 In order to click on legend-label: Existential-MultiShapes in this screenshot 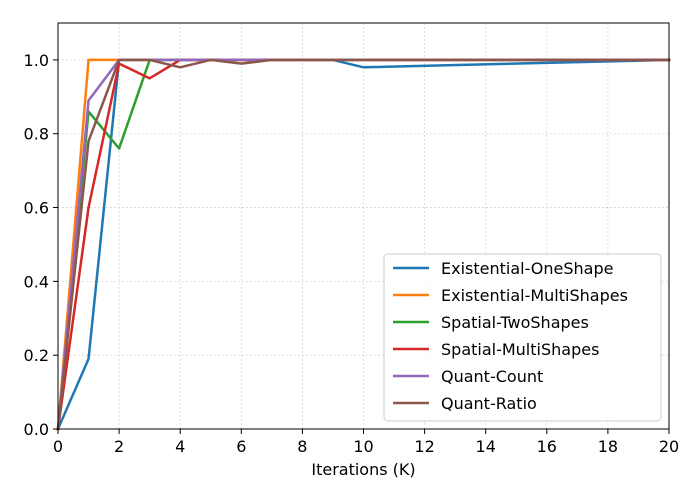, I will do `click(534, 295)`.